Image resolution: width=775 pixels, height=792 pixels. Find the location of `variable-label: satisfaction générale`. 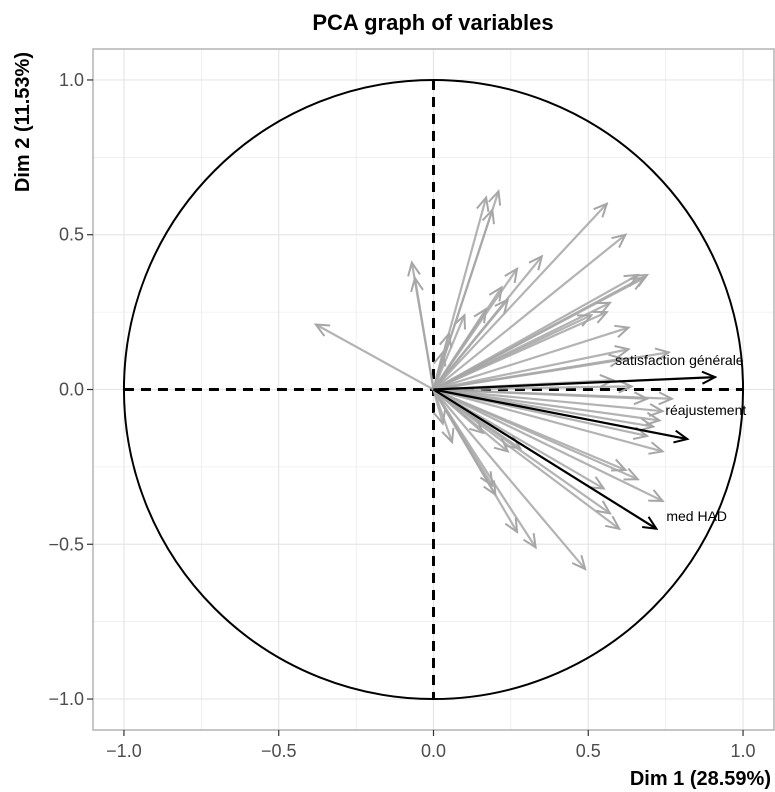

variable-label: satisfaction générale is located at coordinates (679, 360).